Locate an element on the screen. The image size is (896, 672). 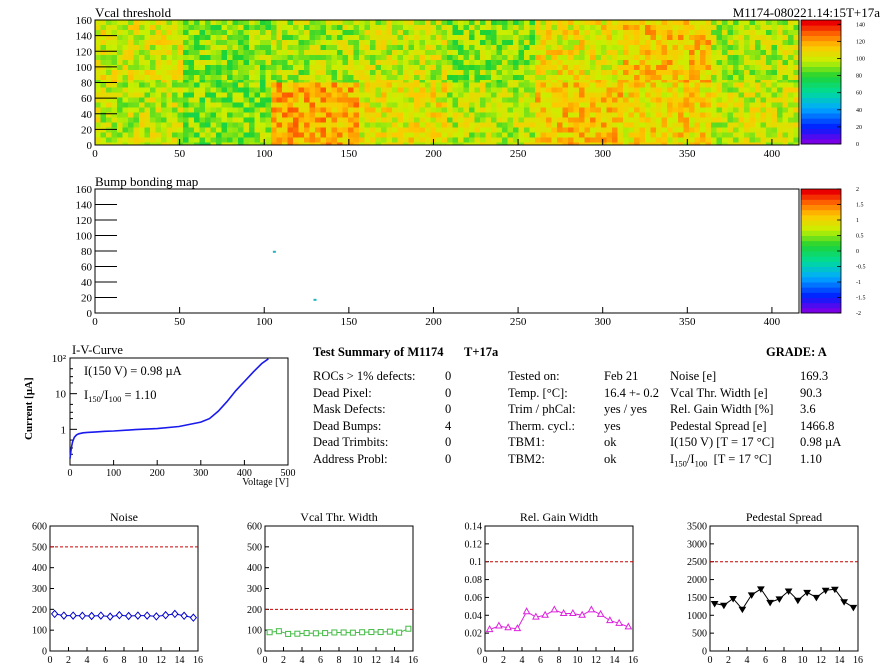
y-tick-label: 40 is located at coordinates (87, 283).